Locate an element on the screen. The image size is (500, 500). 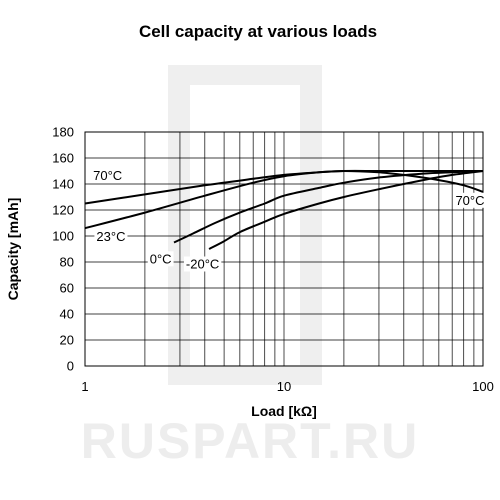
x-axis-ticks: 1 10 100 is located at coordinates (287, 386).